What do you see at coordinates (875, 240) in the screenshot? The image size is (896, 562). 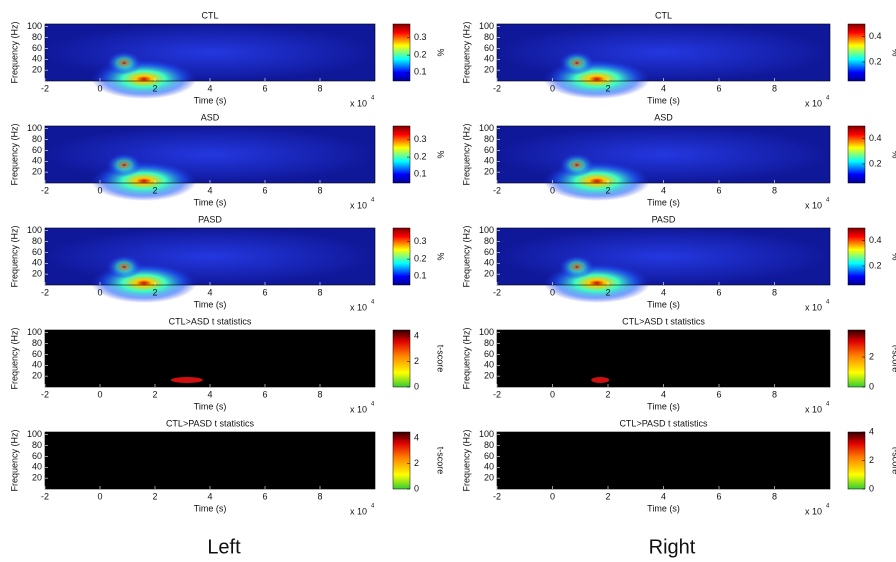 I see `colorbar-tick-label: 0.4` at bounding box center [875, 240].